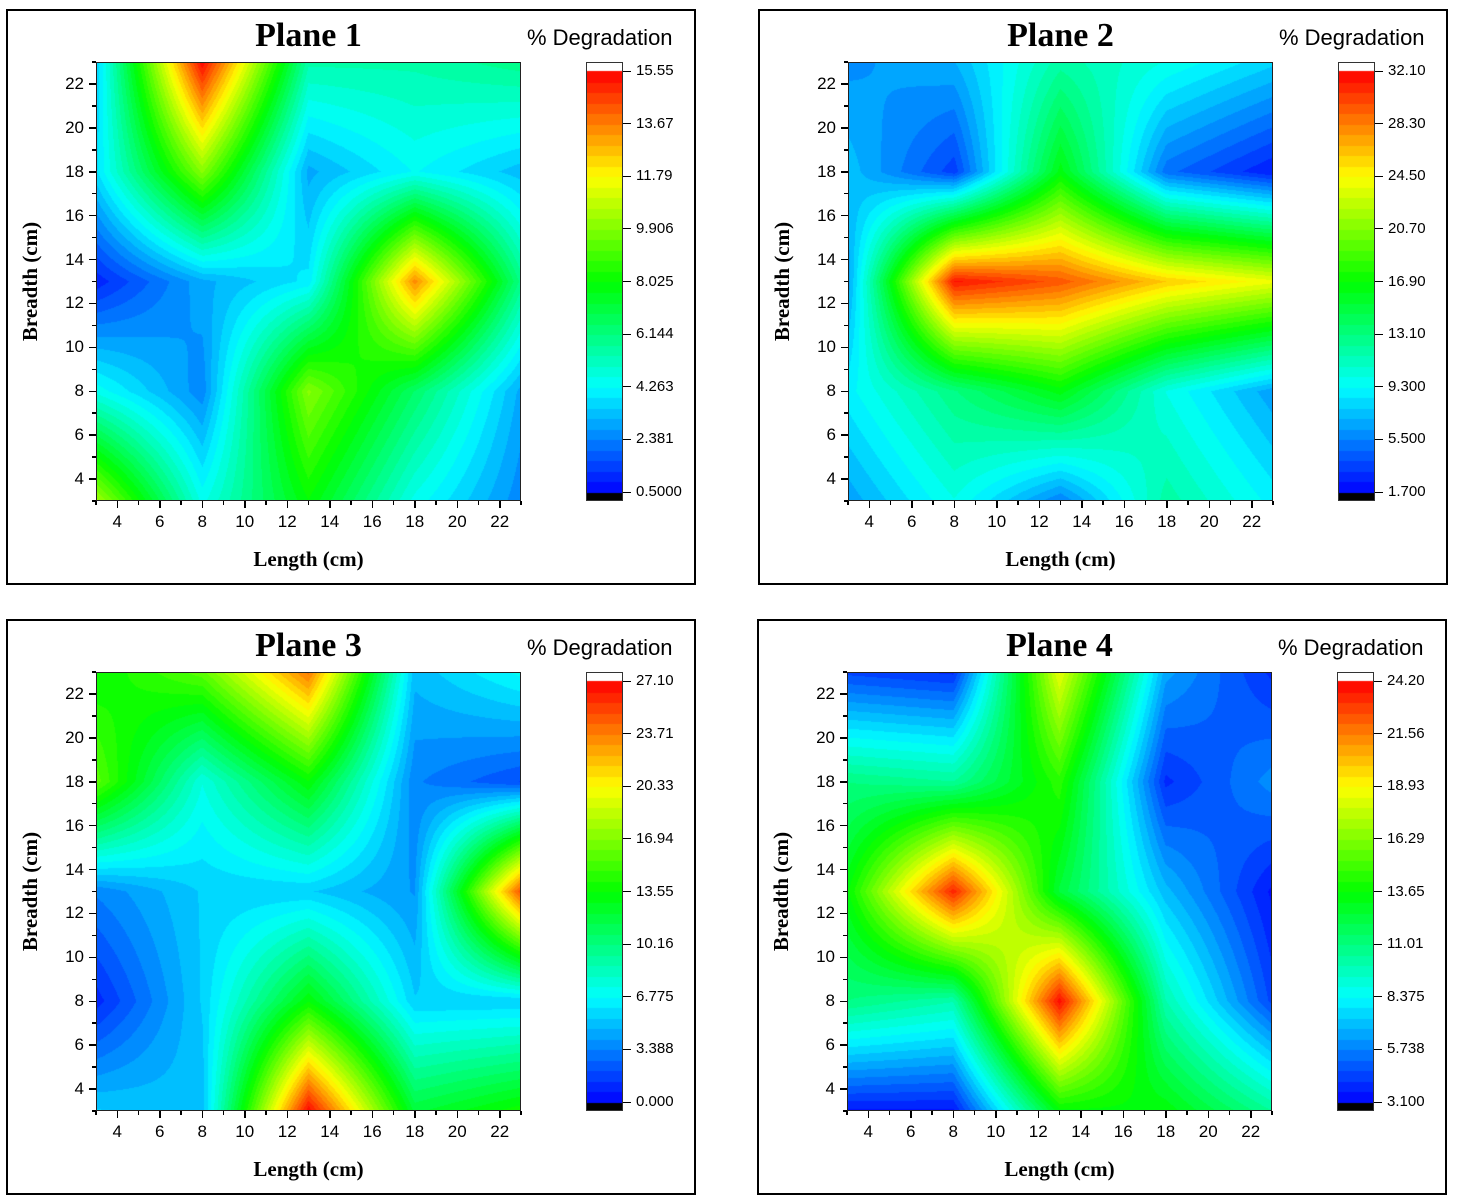 The image size is (1458, 1200). I want to click on colorbar-tick-label: 13.10, so click(1407, 334).